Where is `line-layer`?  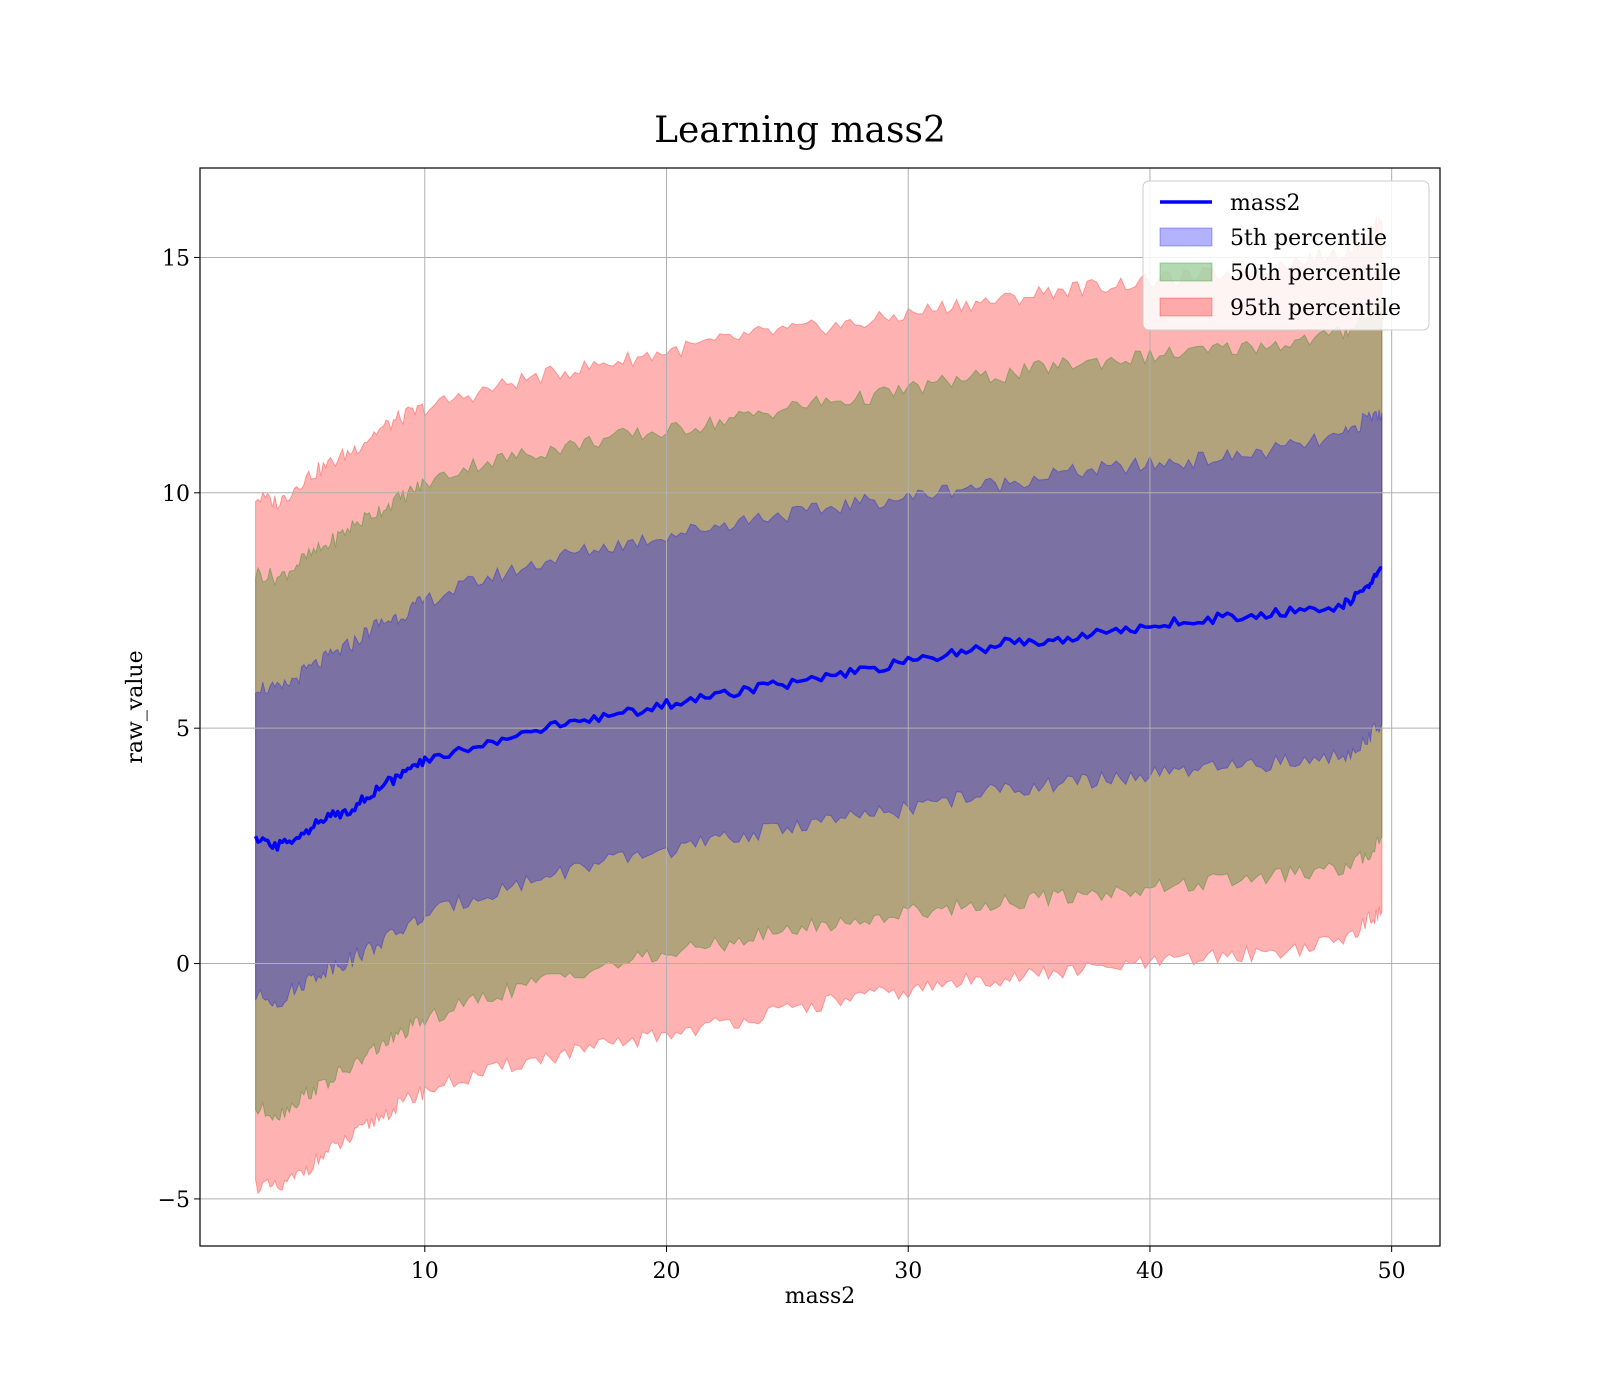 line-layer is located at coordinates (818, 709).